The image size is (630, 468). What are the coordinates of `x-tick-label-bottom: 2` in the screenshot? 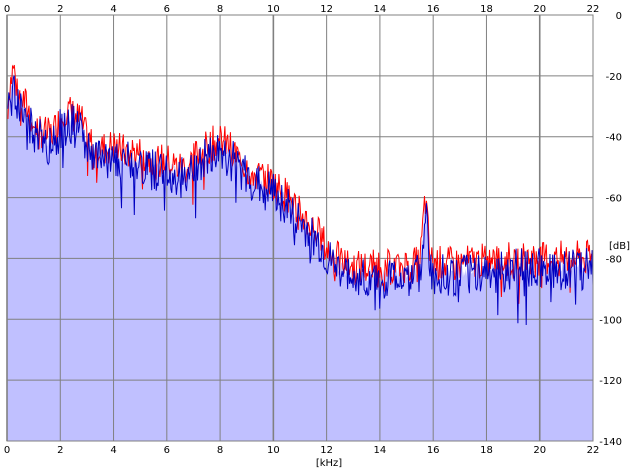 It's located at (60, 450).